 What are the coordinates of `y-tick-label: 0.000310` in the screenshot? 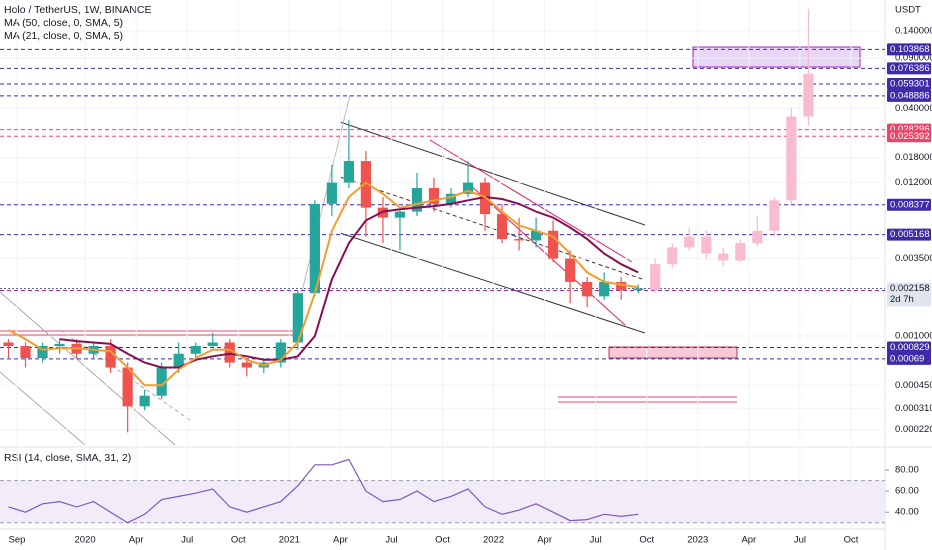 It's located at (913, 408).